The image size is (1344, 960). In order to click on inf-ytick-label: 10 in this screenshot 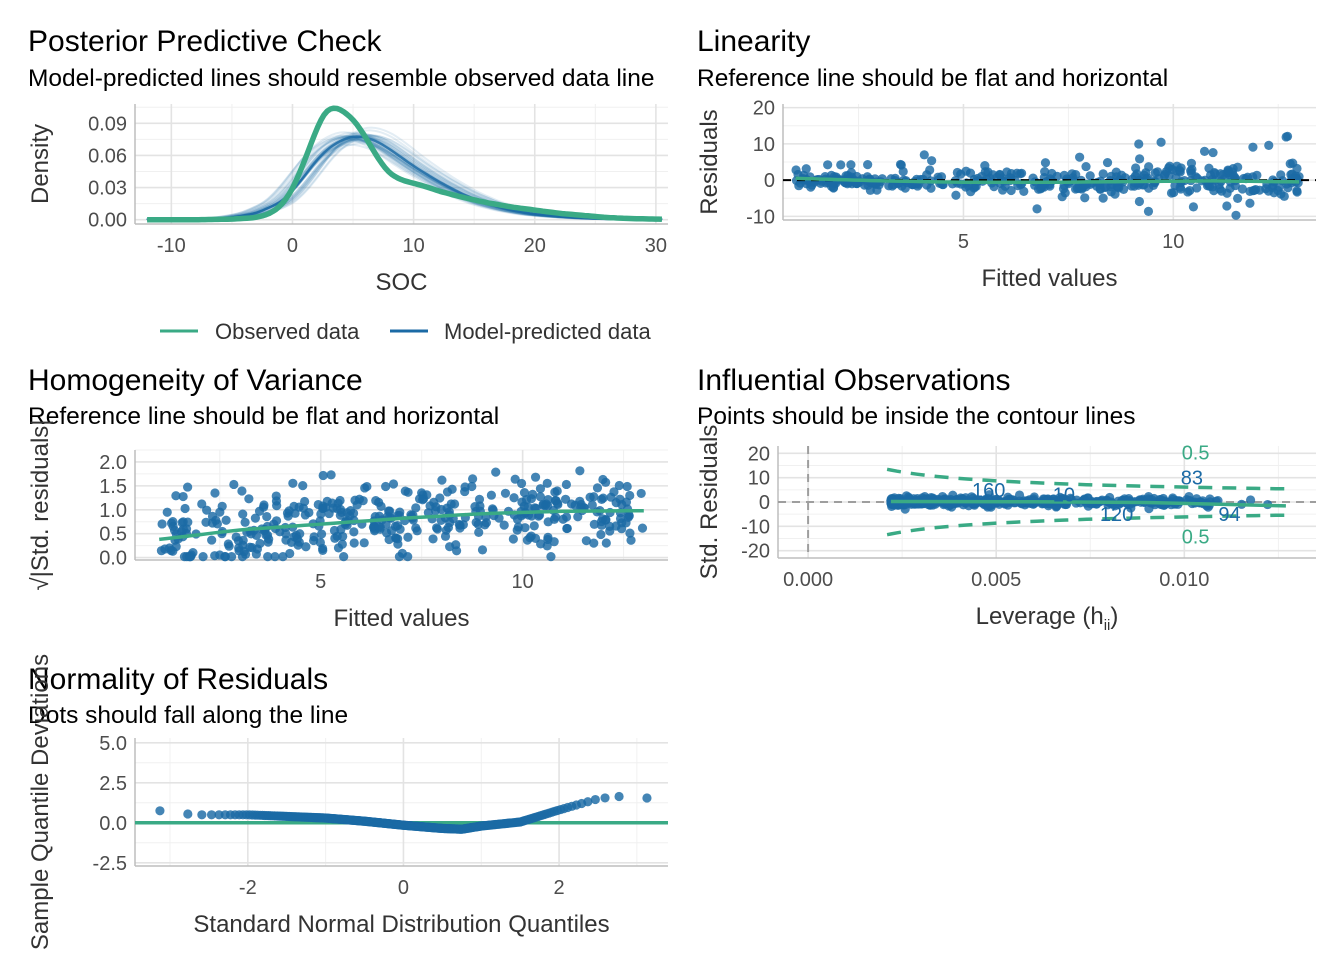, I will do `click(759, 479)`.